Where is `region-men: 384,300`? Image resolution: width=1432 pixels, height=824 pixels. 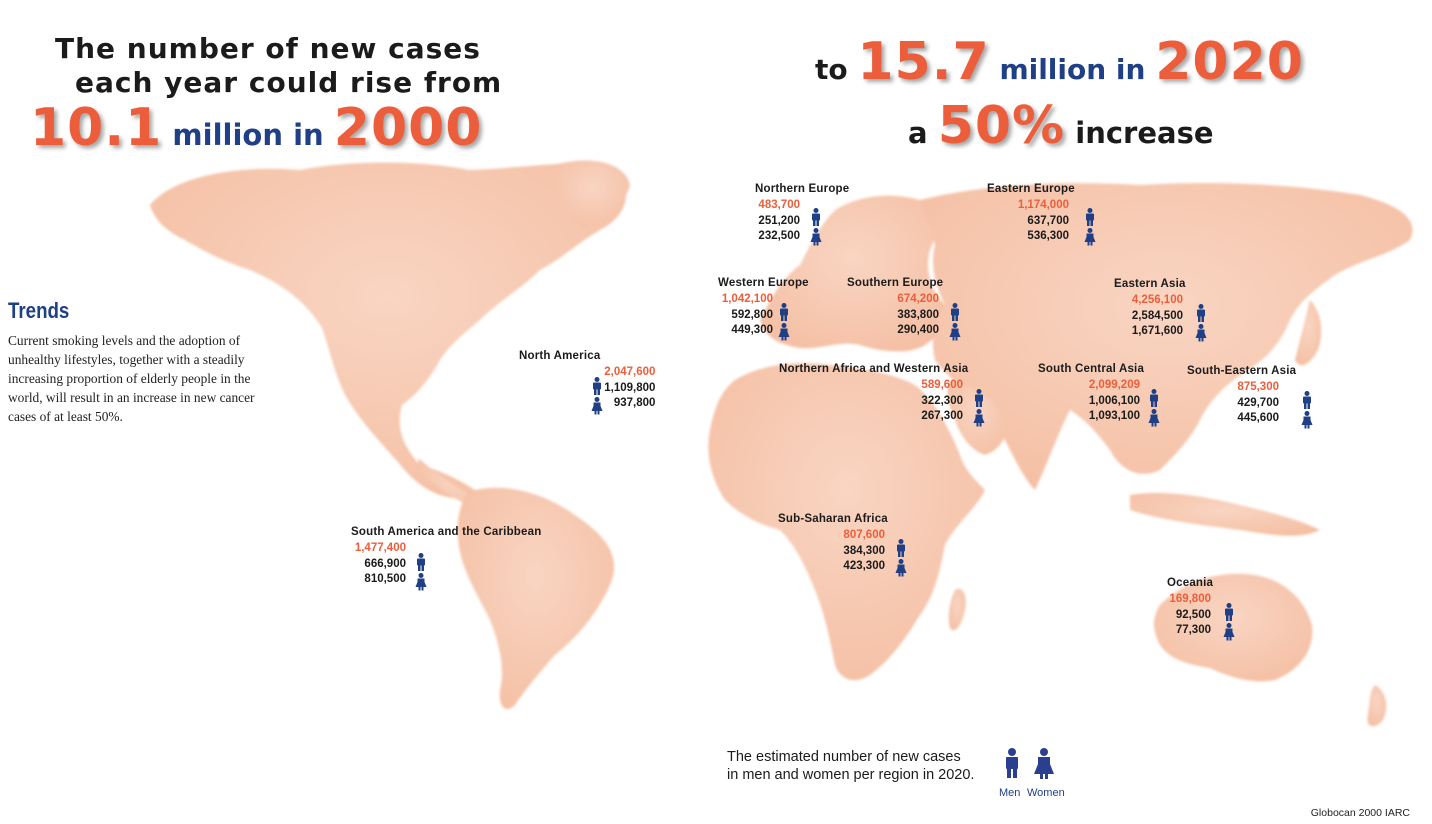 region-men: 384,300 is located at coordinates (864, 550).